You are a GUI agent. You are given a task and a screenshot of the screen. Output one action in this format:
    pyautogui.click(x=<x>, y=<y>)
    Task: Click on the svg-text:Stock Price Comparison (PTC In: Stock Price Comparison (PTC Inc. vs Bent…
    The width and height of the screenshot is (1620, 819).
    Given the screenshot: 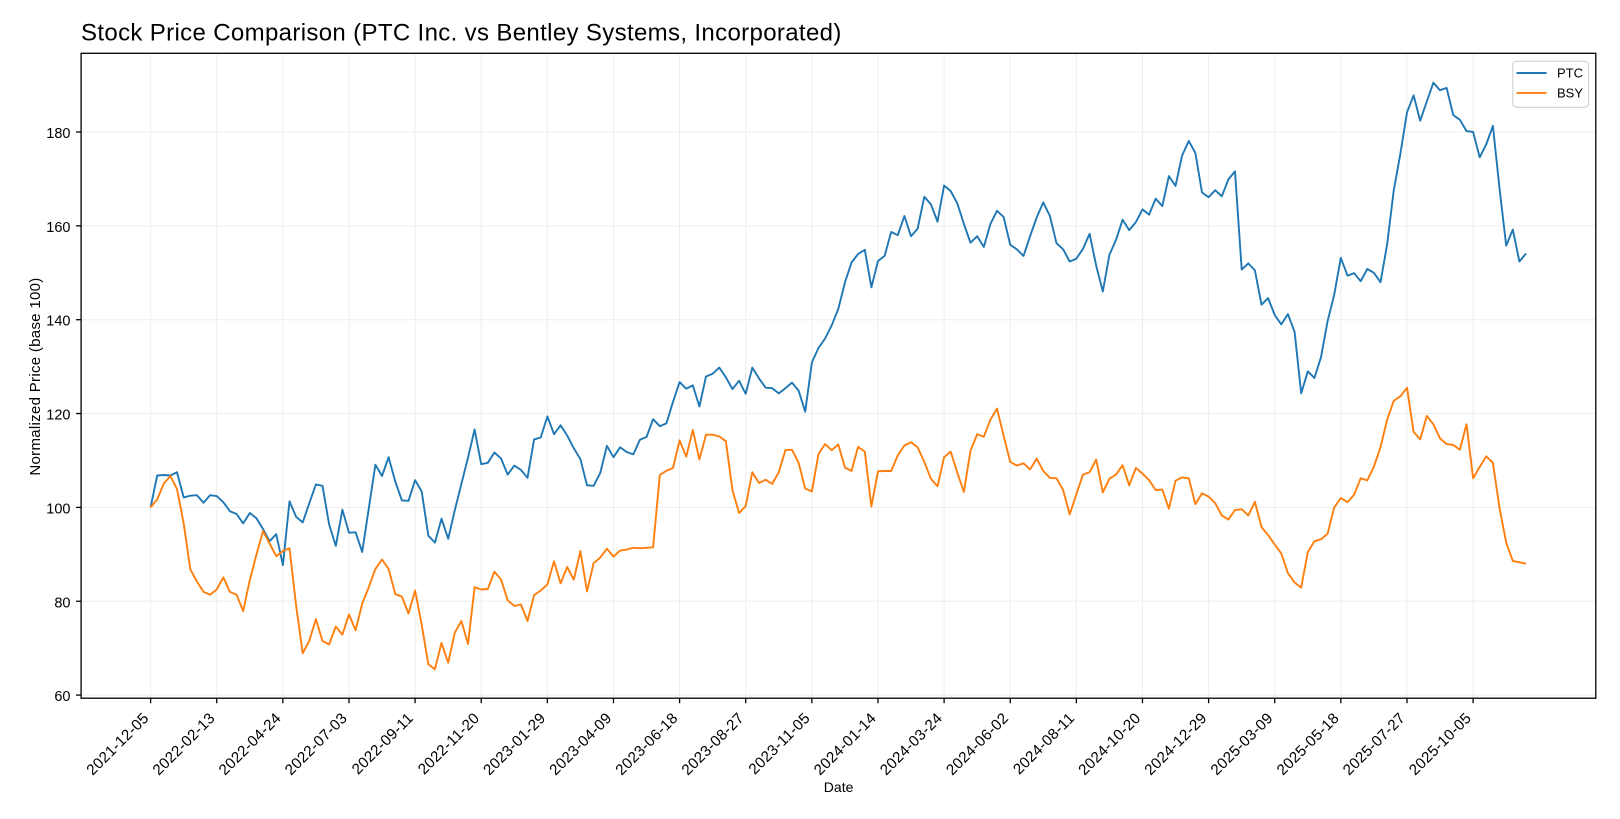 What is the action you would take?
    pyautogui.click(x=461, y=33)
    